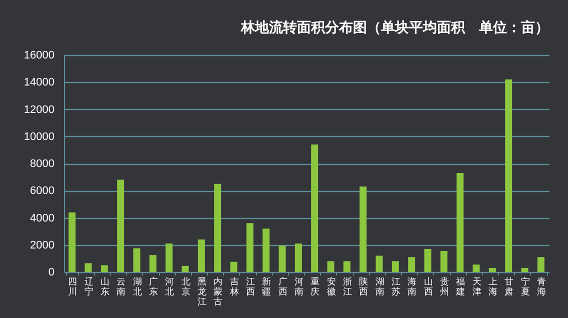 This screenshot has height=318, width=568. Describe the element at coordinates (185, 287) in the screenshot. I see `x-tick-label: 北京` at that location.